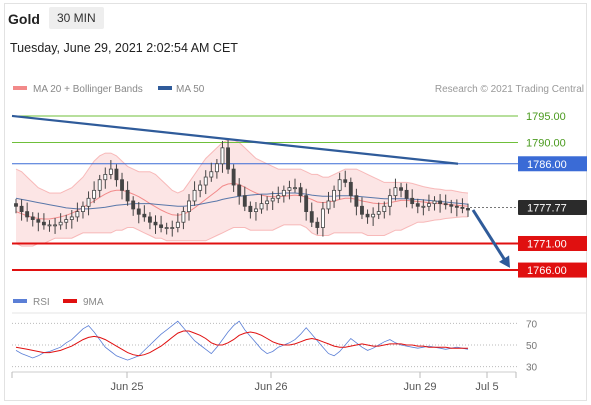 Image resolution: width=591 pixels, height=405 pixels. I want to click on current-price-label: 1777.77, so click(547, 209).